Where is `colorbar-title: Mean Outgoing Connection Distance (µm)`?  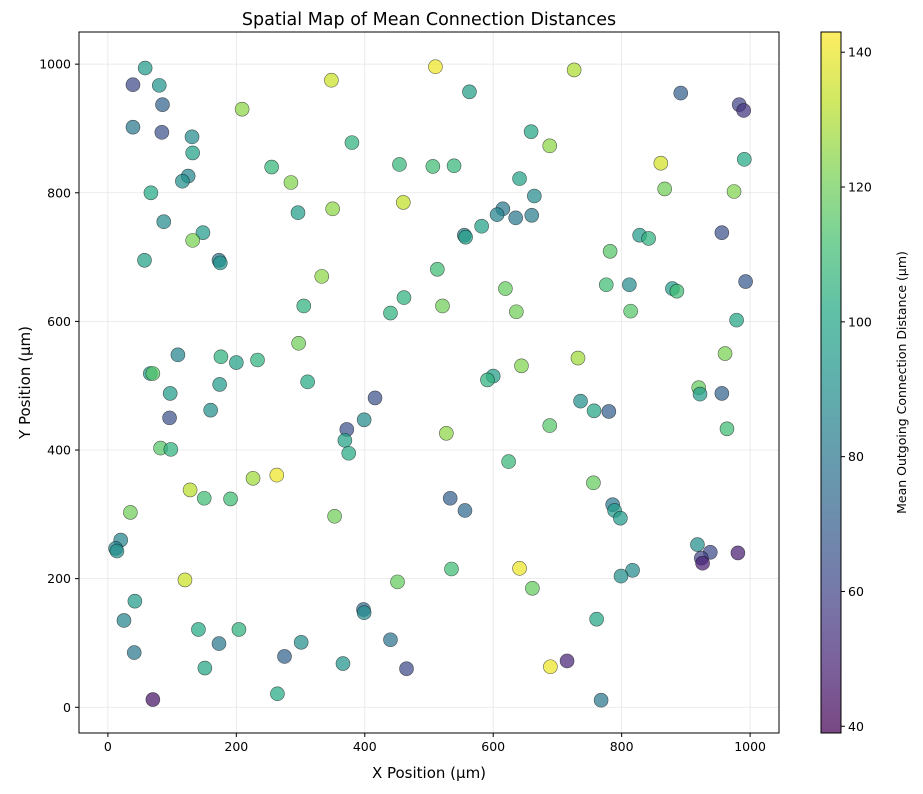
colorbar-title: Mean Outgoing Connection Distance (µm) is located at coordinates (901, 382).